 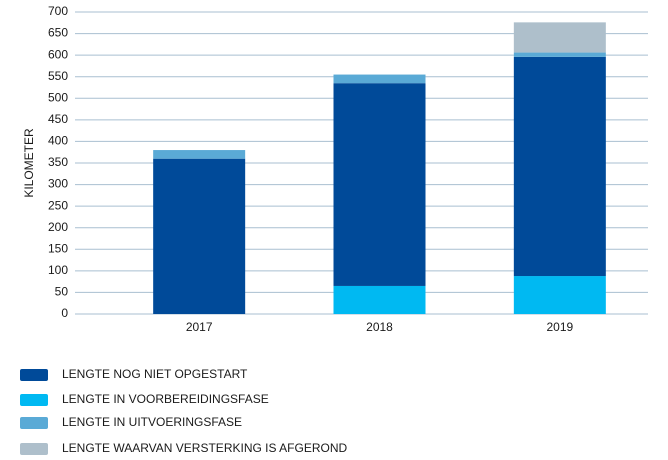 I want to click on legend-label: LENGTE NOG NIET OPGESTART, so click(x=155, y=374).